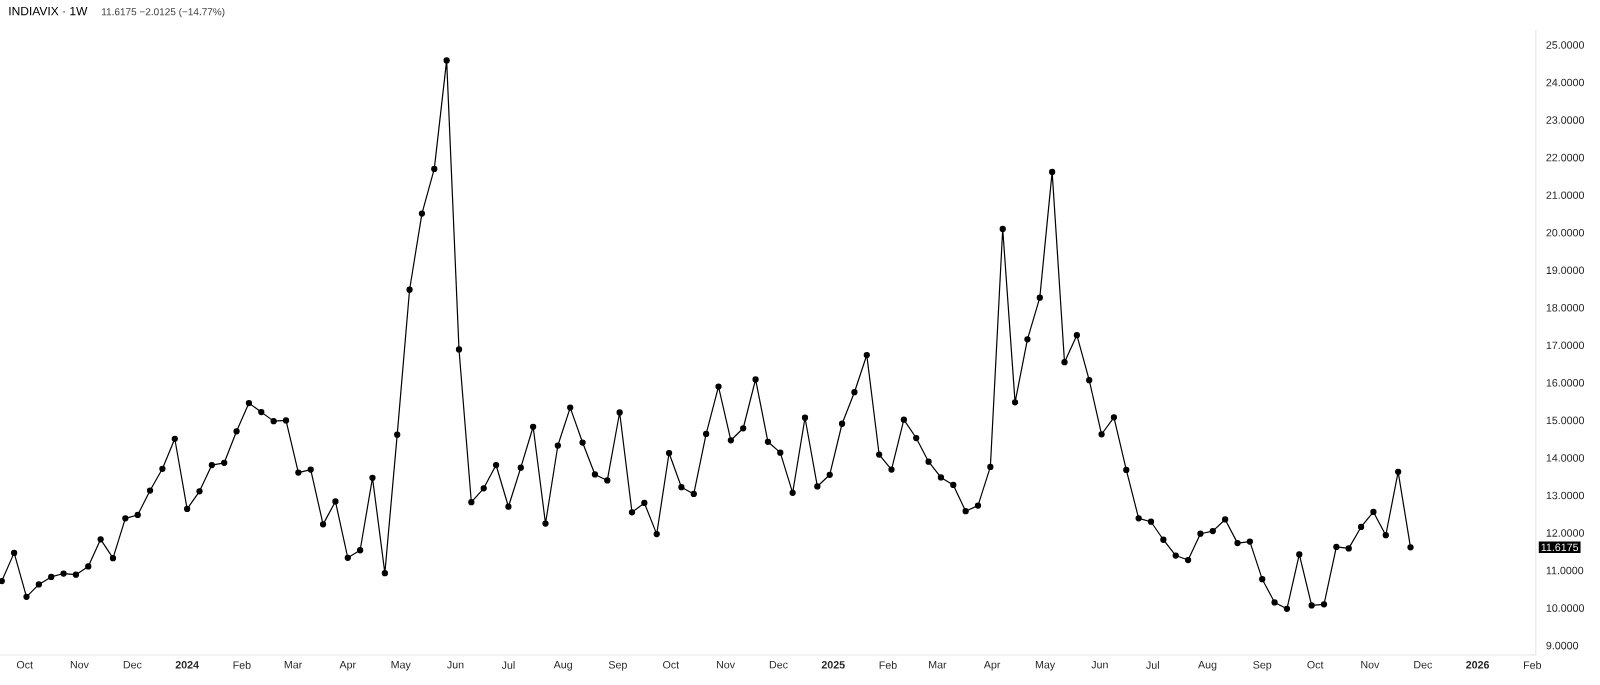 The width and height of the screenshot is (1600, 685). I want to click on y-tick-label: 16.0000, so click(1565, 383).